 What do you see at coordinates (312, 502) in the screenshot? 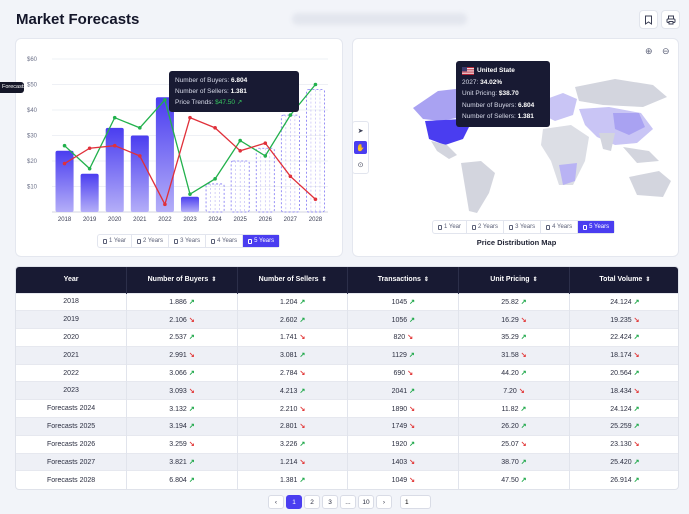
I see `page-button: 2` at bounding box center [312, 502].